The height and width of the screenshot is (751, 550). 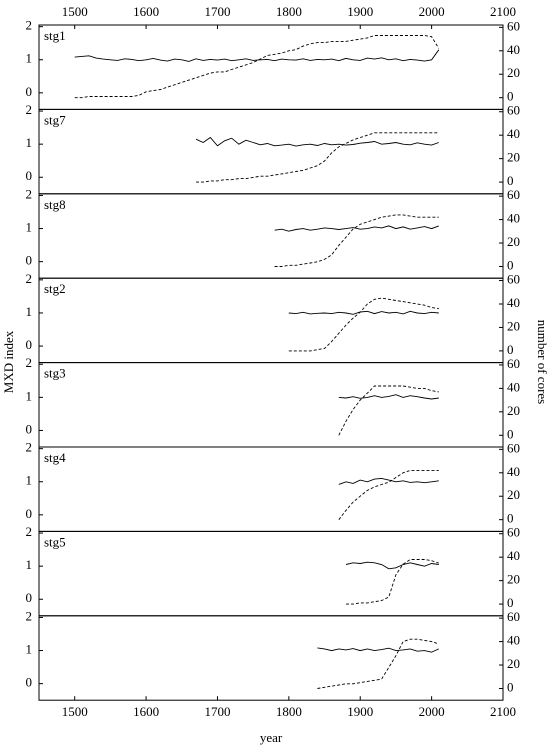 What do you see at coordinates (542, 362) in the screenshot?
I see `y2-axis-label: number of cores` at bounding box center [542, 362].